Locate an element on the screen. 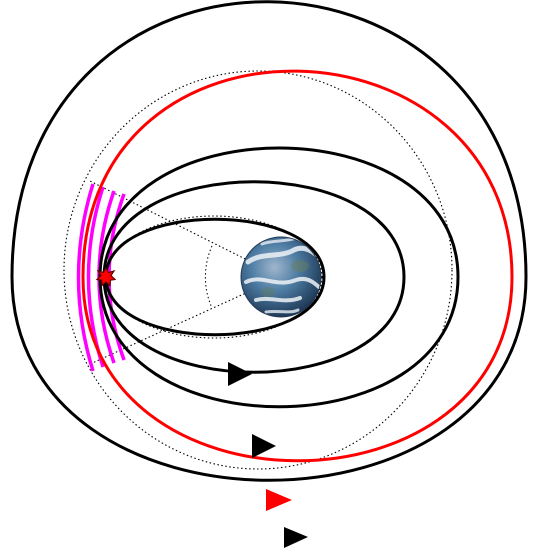 The height and width of the screenshot is (550, 539). thrust-arc is located at coordinates (85, 277).